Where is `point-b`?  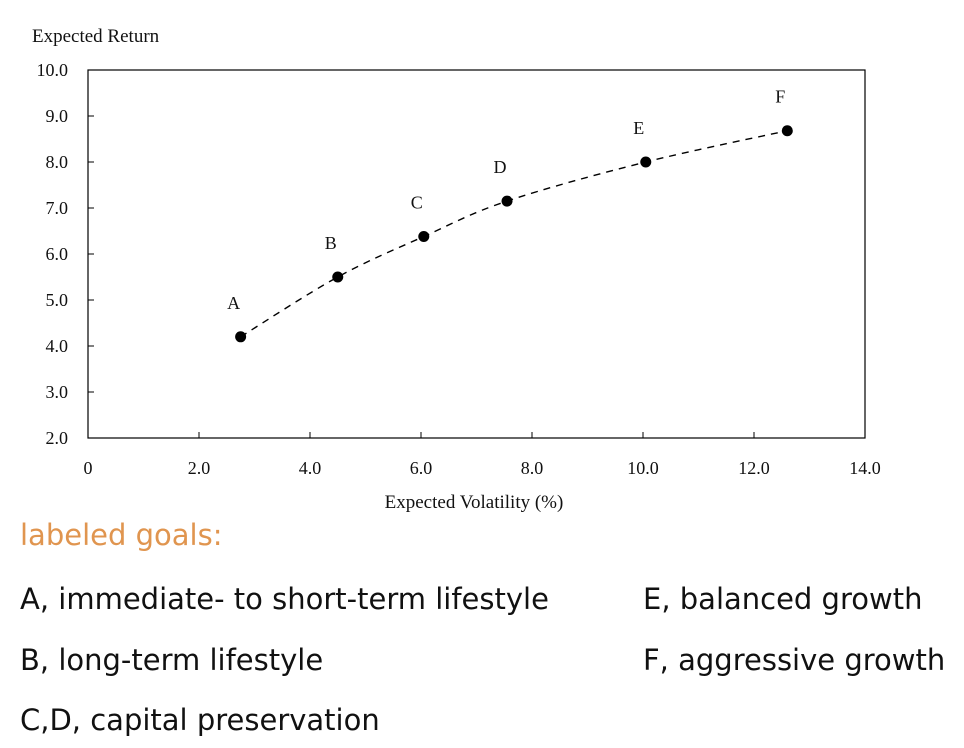
point-b is located at coordinates (338, 277).